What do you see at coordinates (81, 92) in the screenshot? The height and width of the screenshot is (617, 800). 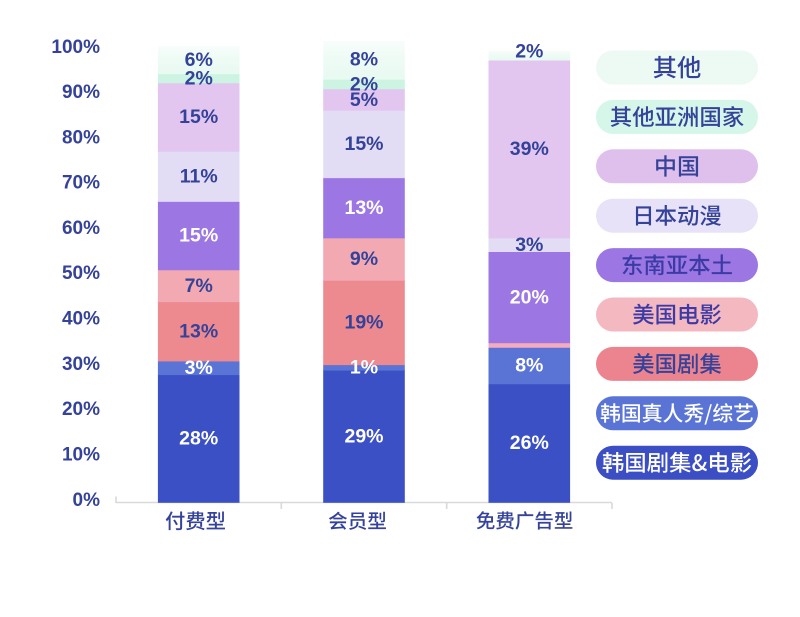 I see `svg-text: 90%` at bounding box center [81, 92].